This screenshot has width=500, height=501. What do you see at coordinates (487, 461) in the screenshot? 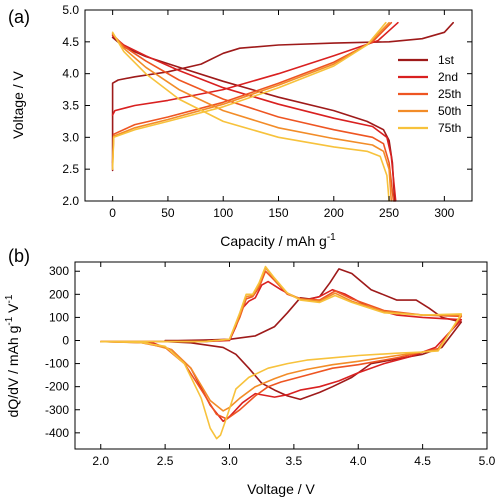
I see `panel-b-x-tick-label: 5.0` at bounding box center [487, 461].